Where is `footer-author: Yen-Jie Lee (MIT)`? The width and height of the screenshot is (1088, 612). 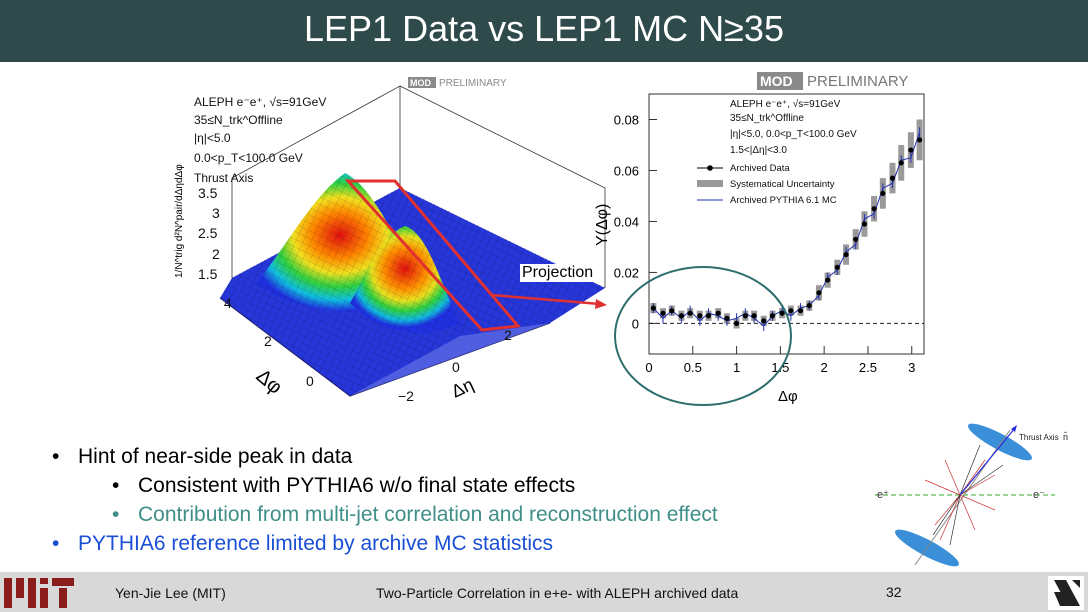
footer-author: Yen-Jie Lee (MIT) is located at coordinates (170, 593).